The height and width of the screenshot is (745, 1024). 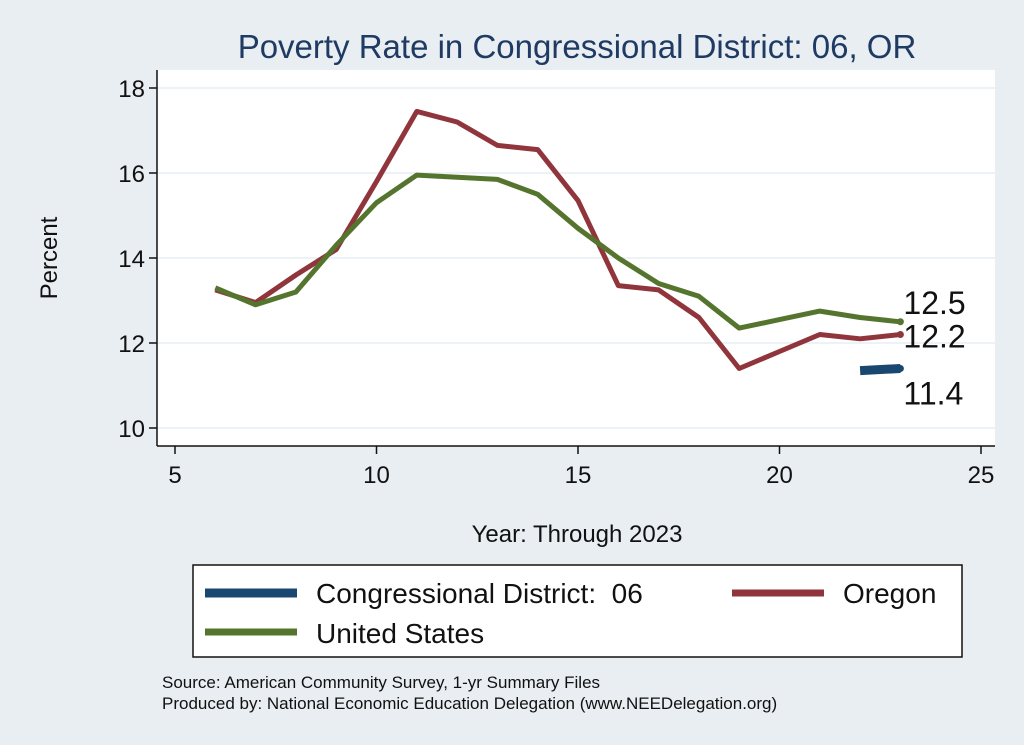 I want to click on x-tick-label: 25, so click(x=981, y=475).